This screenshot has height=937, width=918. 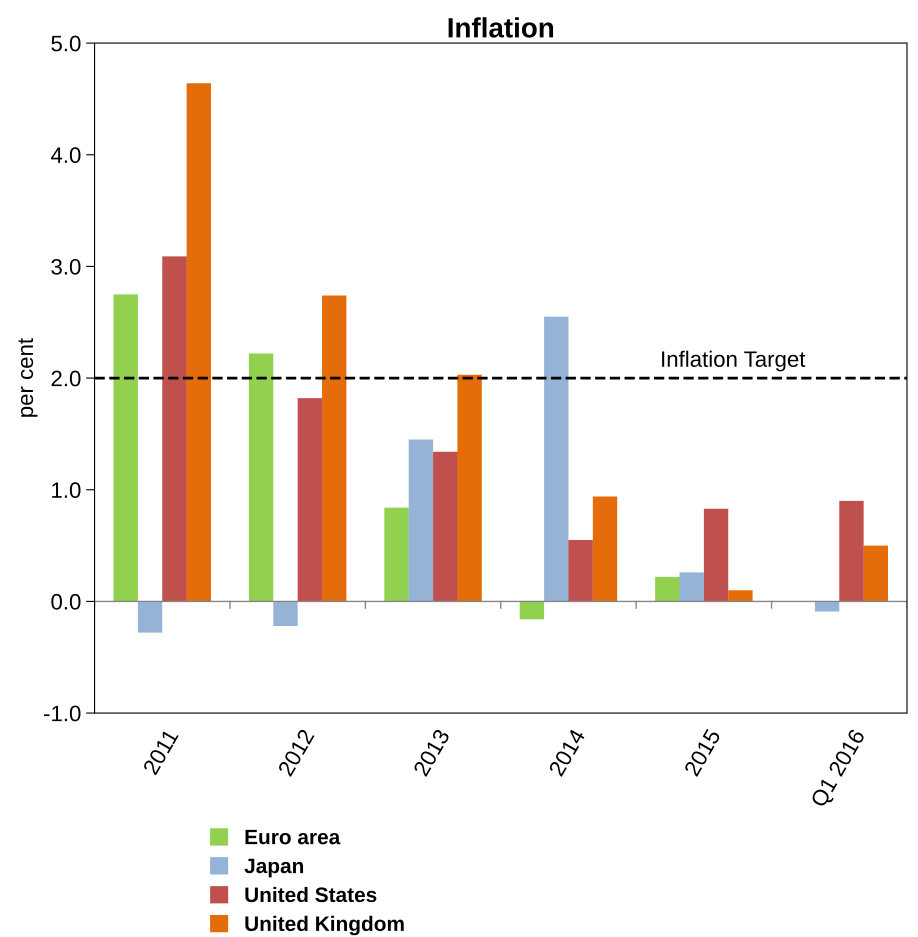 I want to click on y-tick-label: 4.0, so click(x=65, y=155).